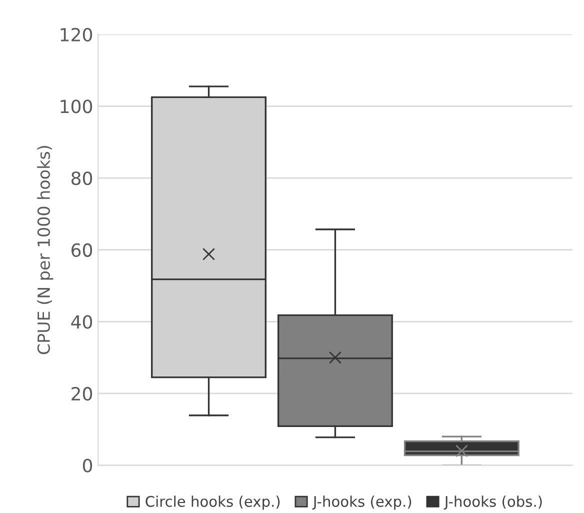 The height and width of the screenshot is (513, 584). I want to click on legend-label: Circle hooks (exp.), so click(213, 503).